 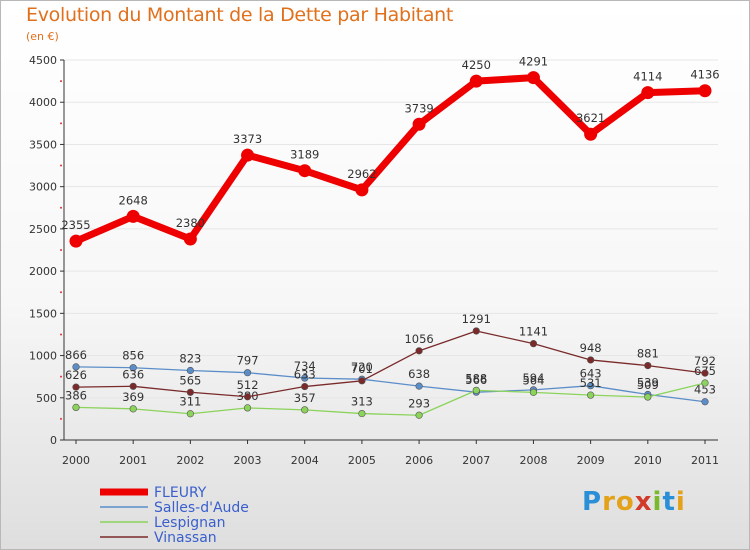 I want to click on y-tick-label: 2500, so click(x=43, y=229).